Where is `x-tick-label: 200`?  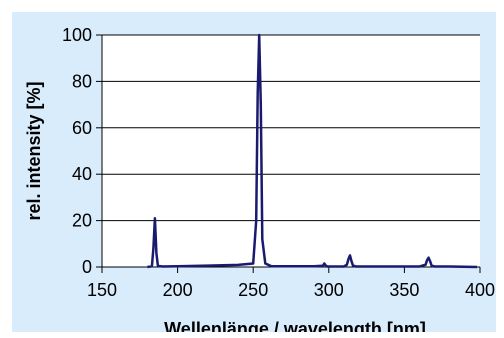 x-tick-label: 200 is located at coordinates (178, 290).